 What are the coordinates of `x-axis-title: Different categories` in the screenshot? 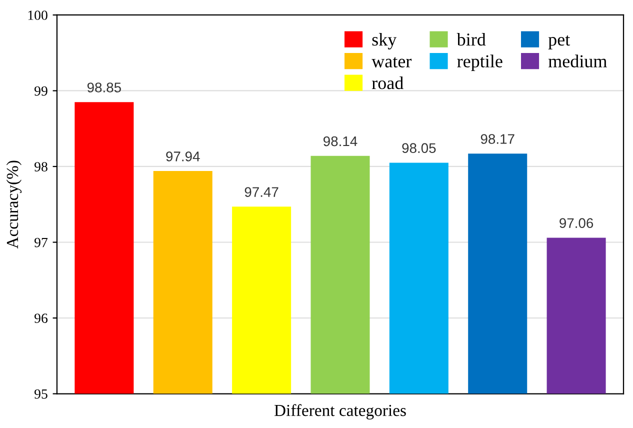 It's located at (340, 412).